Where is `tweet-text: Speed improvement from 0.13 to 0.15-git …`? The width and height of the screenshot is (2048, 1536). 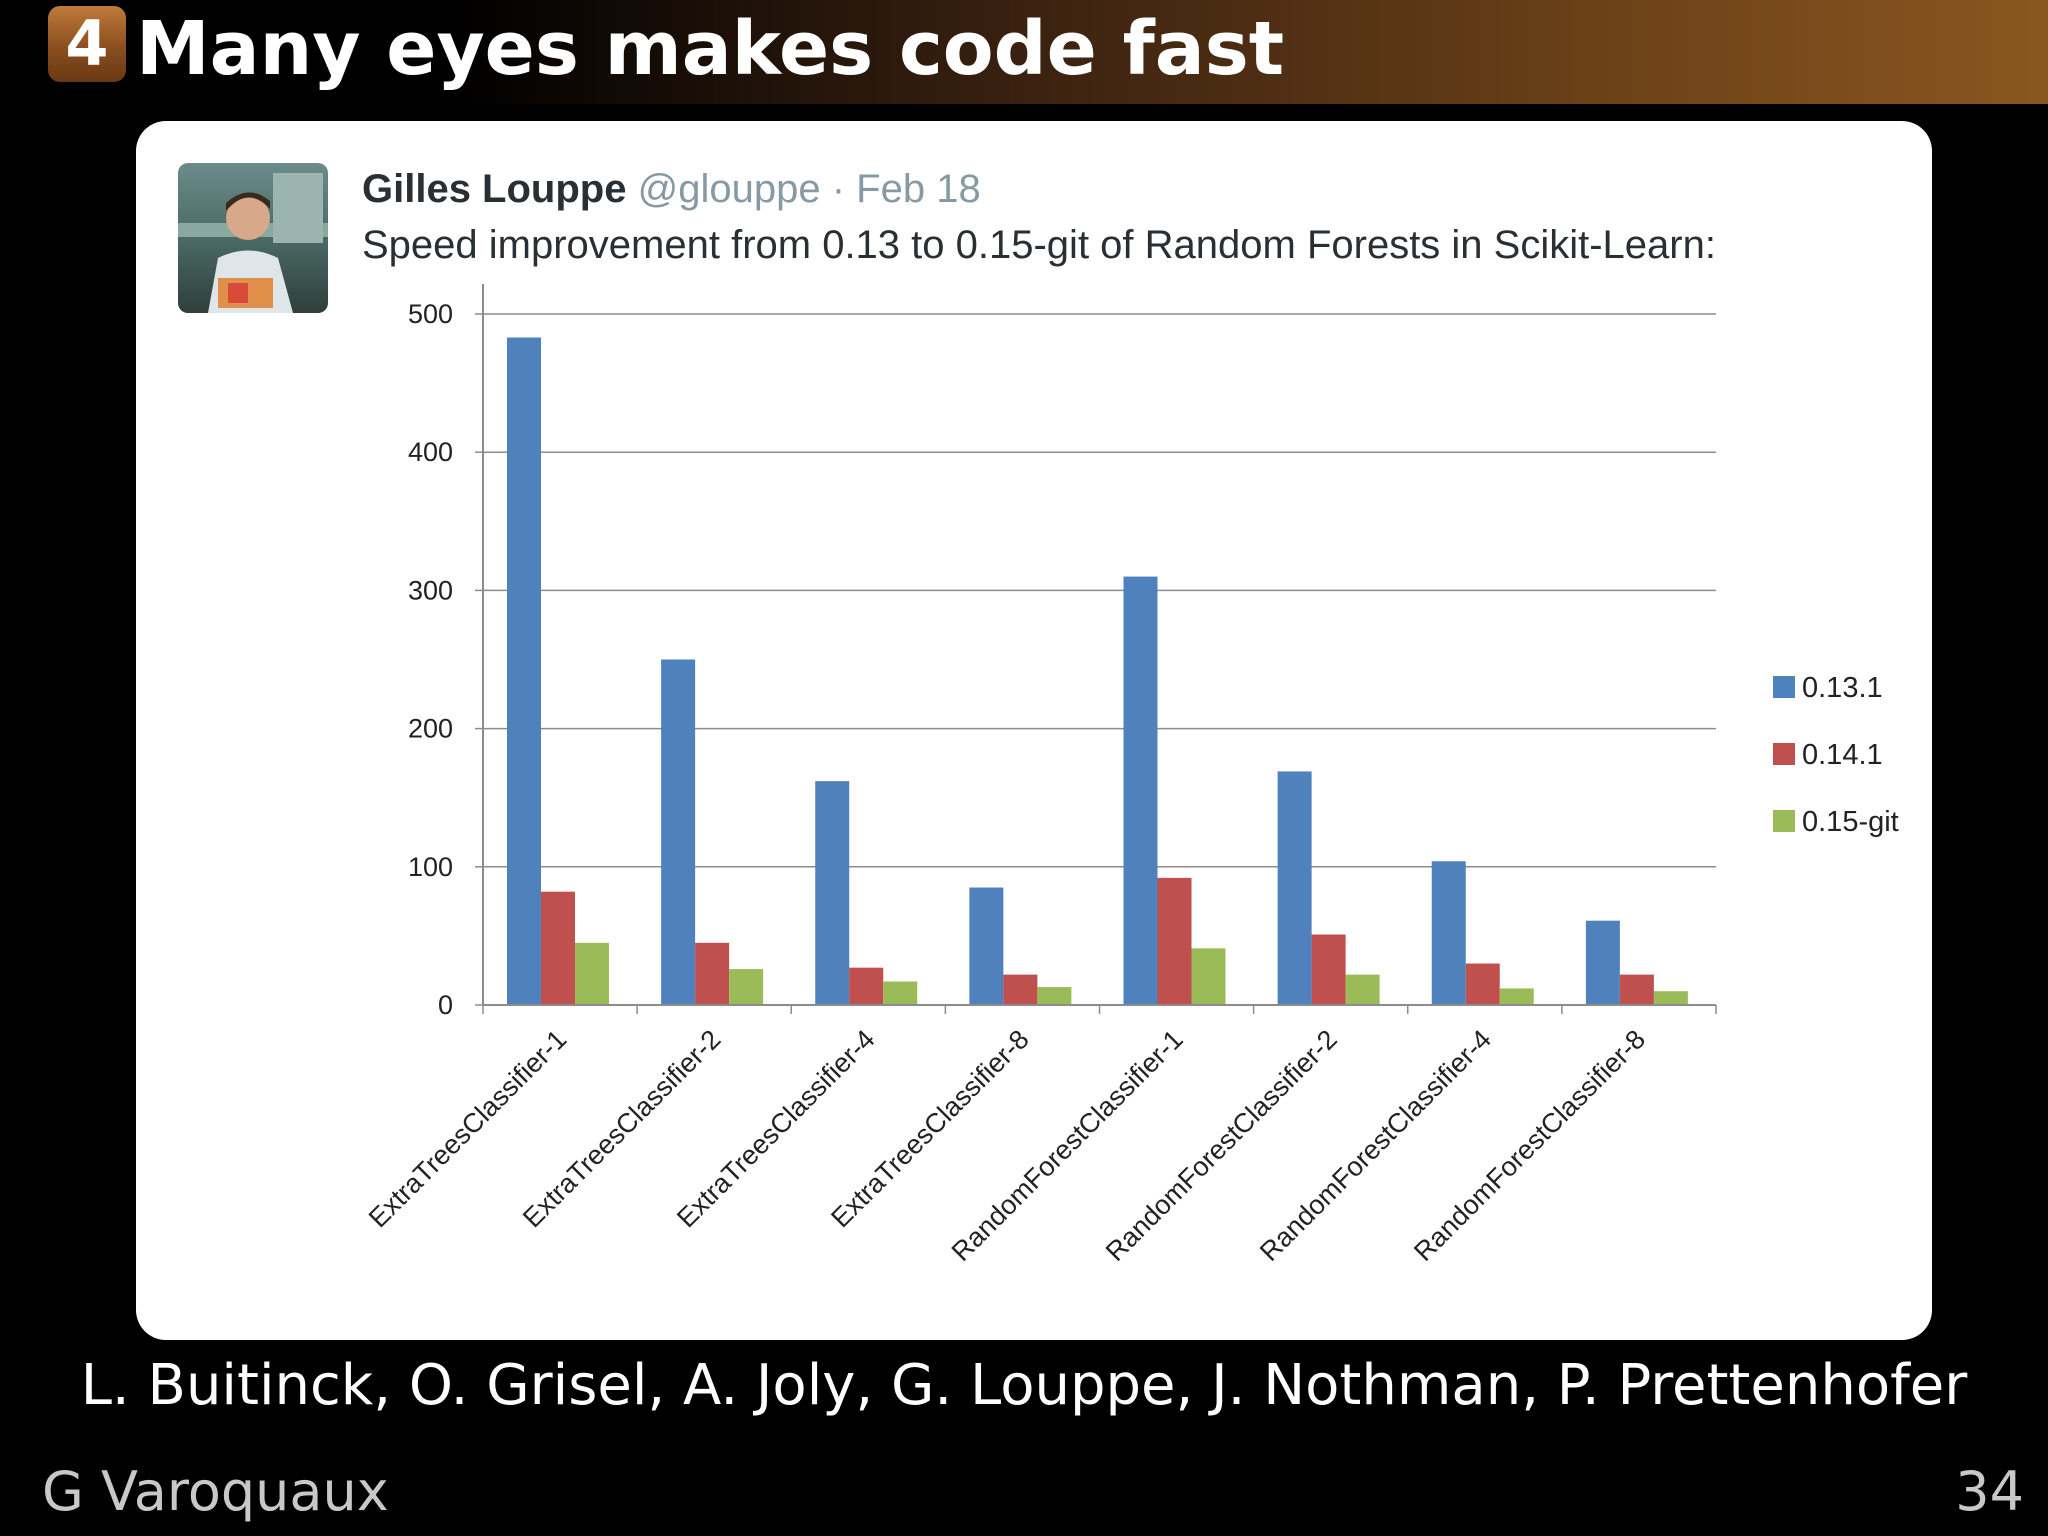
tweet-text: Speed improvement from 0.13 to 0.15-git … is located at coordinates (1039, 245).